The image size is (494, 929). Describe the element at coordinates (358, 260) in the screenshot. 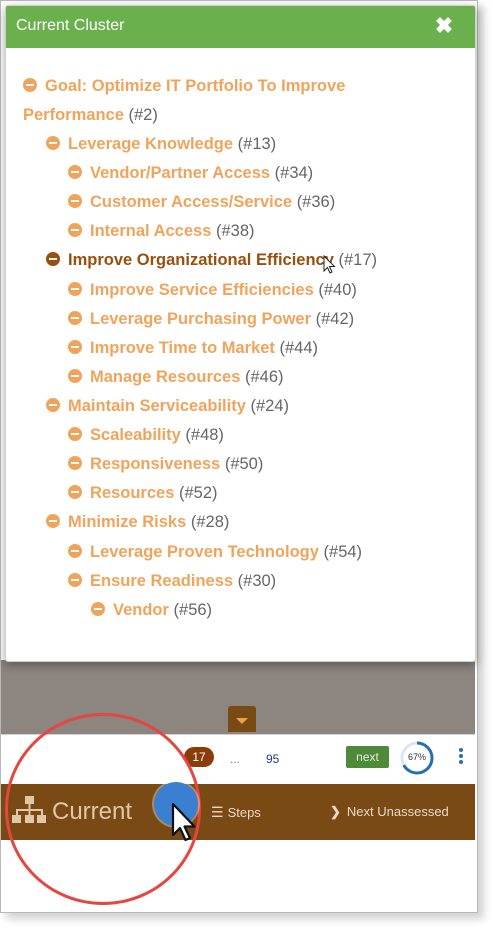

I see `tree-node-id: (#17)` at that location.